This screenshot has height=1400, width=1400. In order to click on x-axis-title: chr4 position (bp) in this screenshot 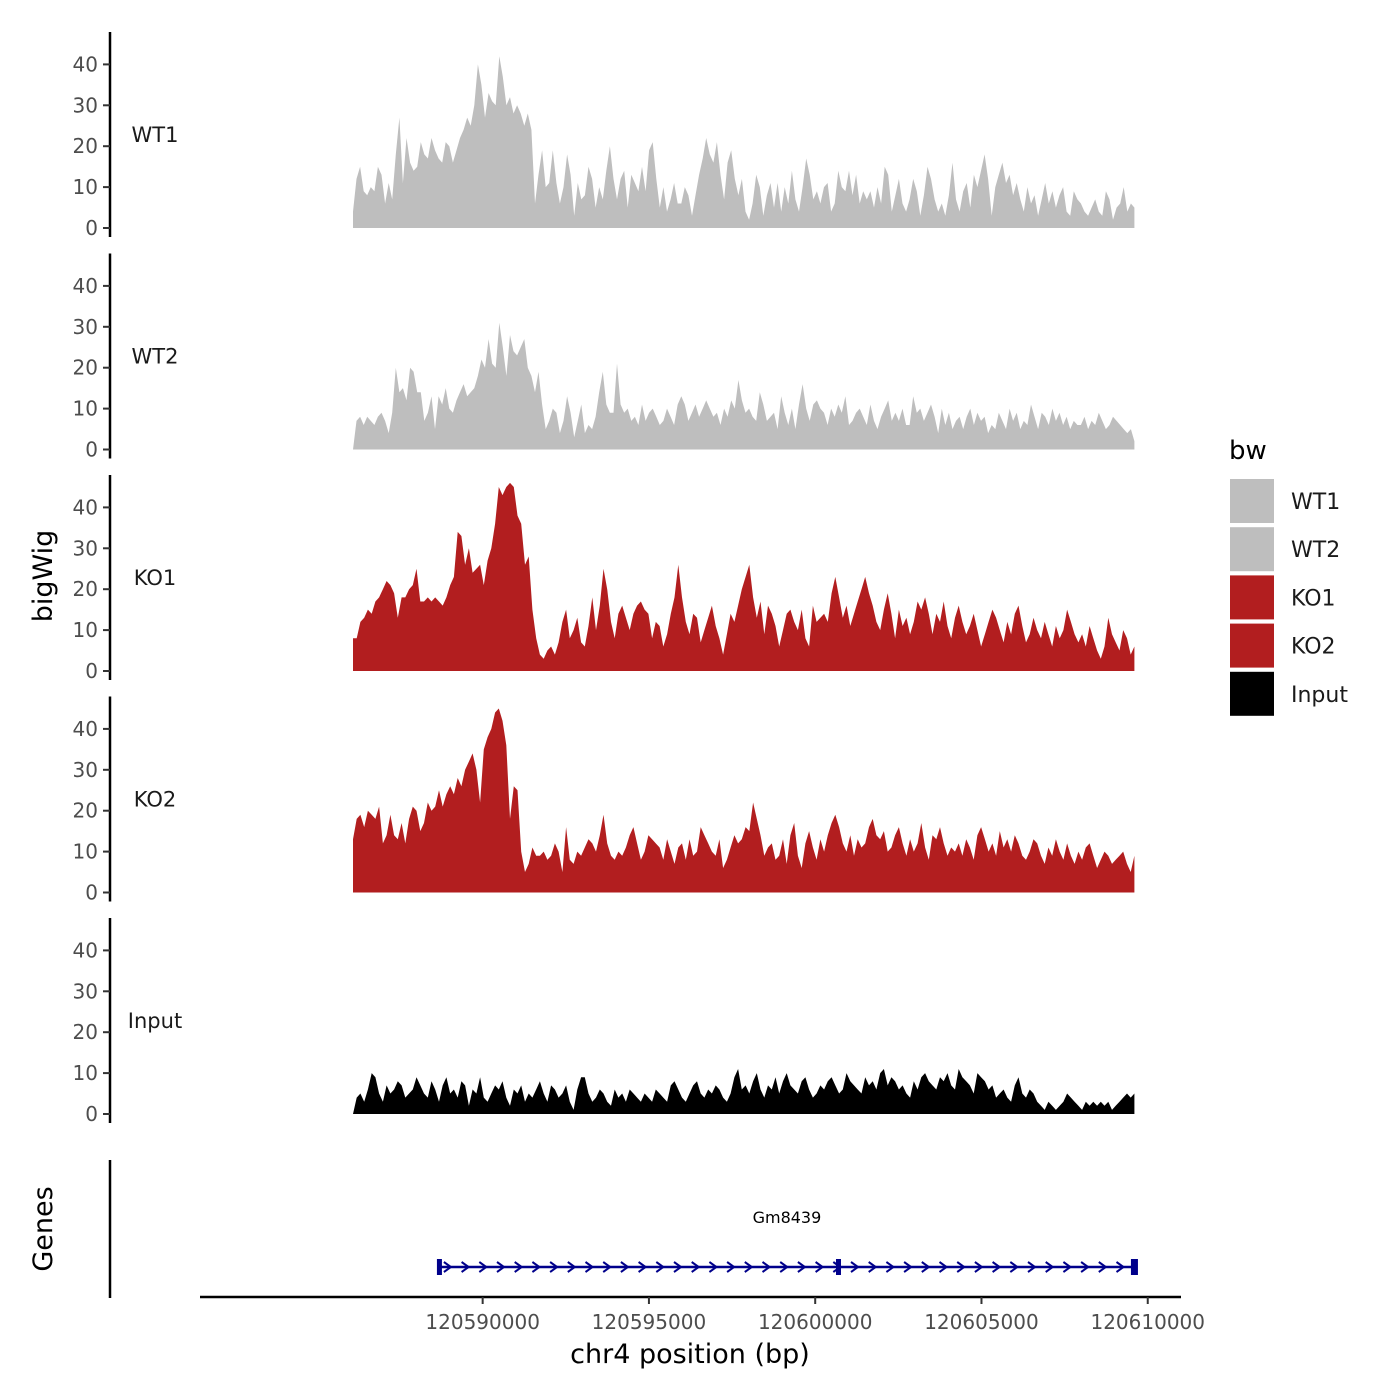, I will do `click(690, 1354)`.